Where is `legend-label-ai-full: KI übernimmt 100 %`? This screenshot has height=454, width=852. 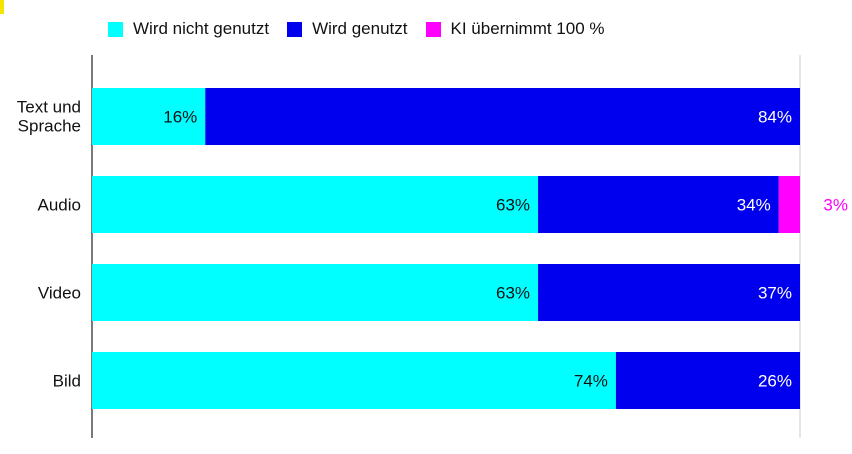
legend-label-ai-full: KI übernimmt 100 % is located at coordinates (527, 28).